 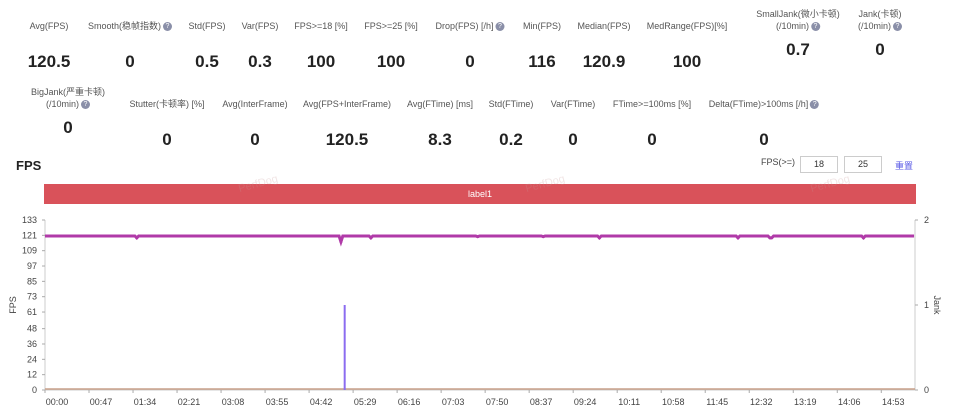 I want to click on y-tick-label: 73, so click(x=32, y=297).